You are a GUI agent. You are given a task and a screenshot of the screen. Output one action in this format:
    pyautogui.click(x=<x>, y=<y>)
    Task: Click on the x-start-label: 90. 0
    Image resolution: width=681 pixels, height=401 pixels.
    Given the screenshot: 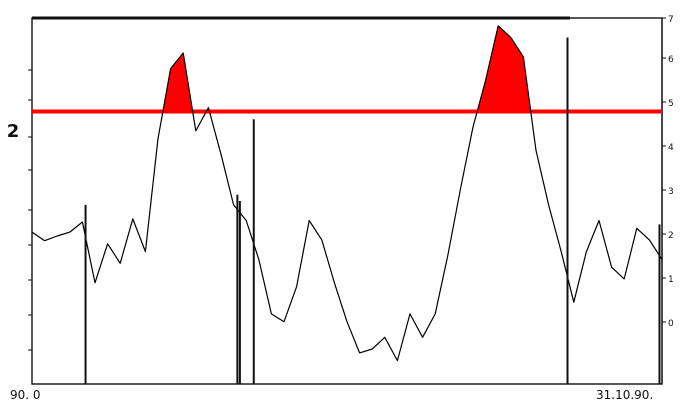 What is the action you would take?
    pyautogui.click(x=25, y=394)
    